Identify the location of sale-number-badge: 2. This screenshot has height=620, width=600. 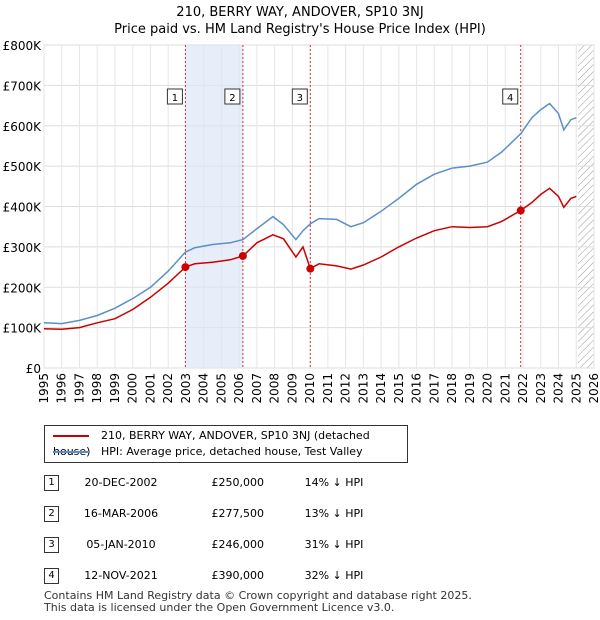
(51, 514).